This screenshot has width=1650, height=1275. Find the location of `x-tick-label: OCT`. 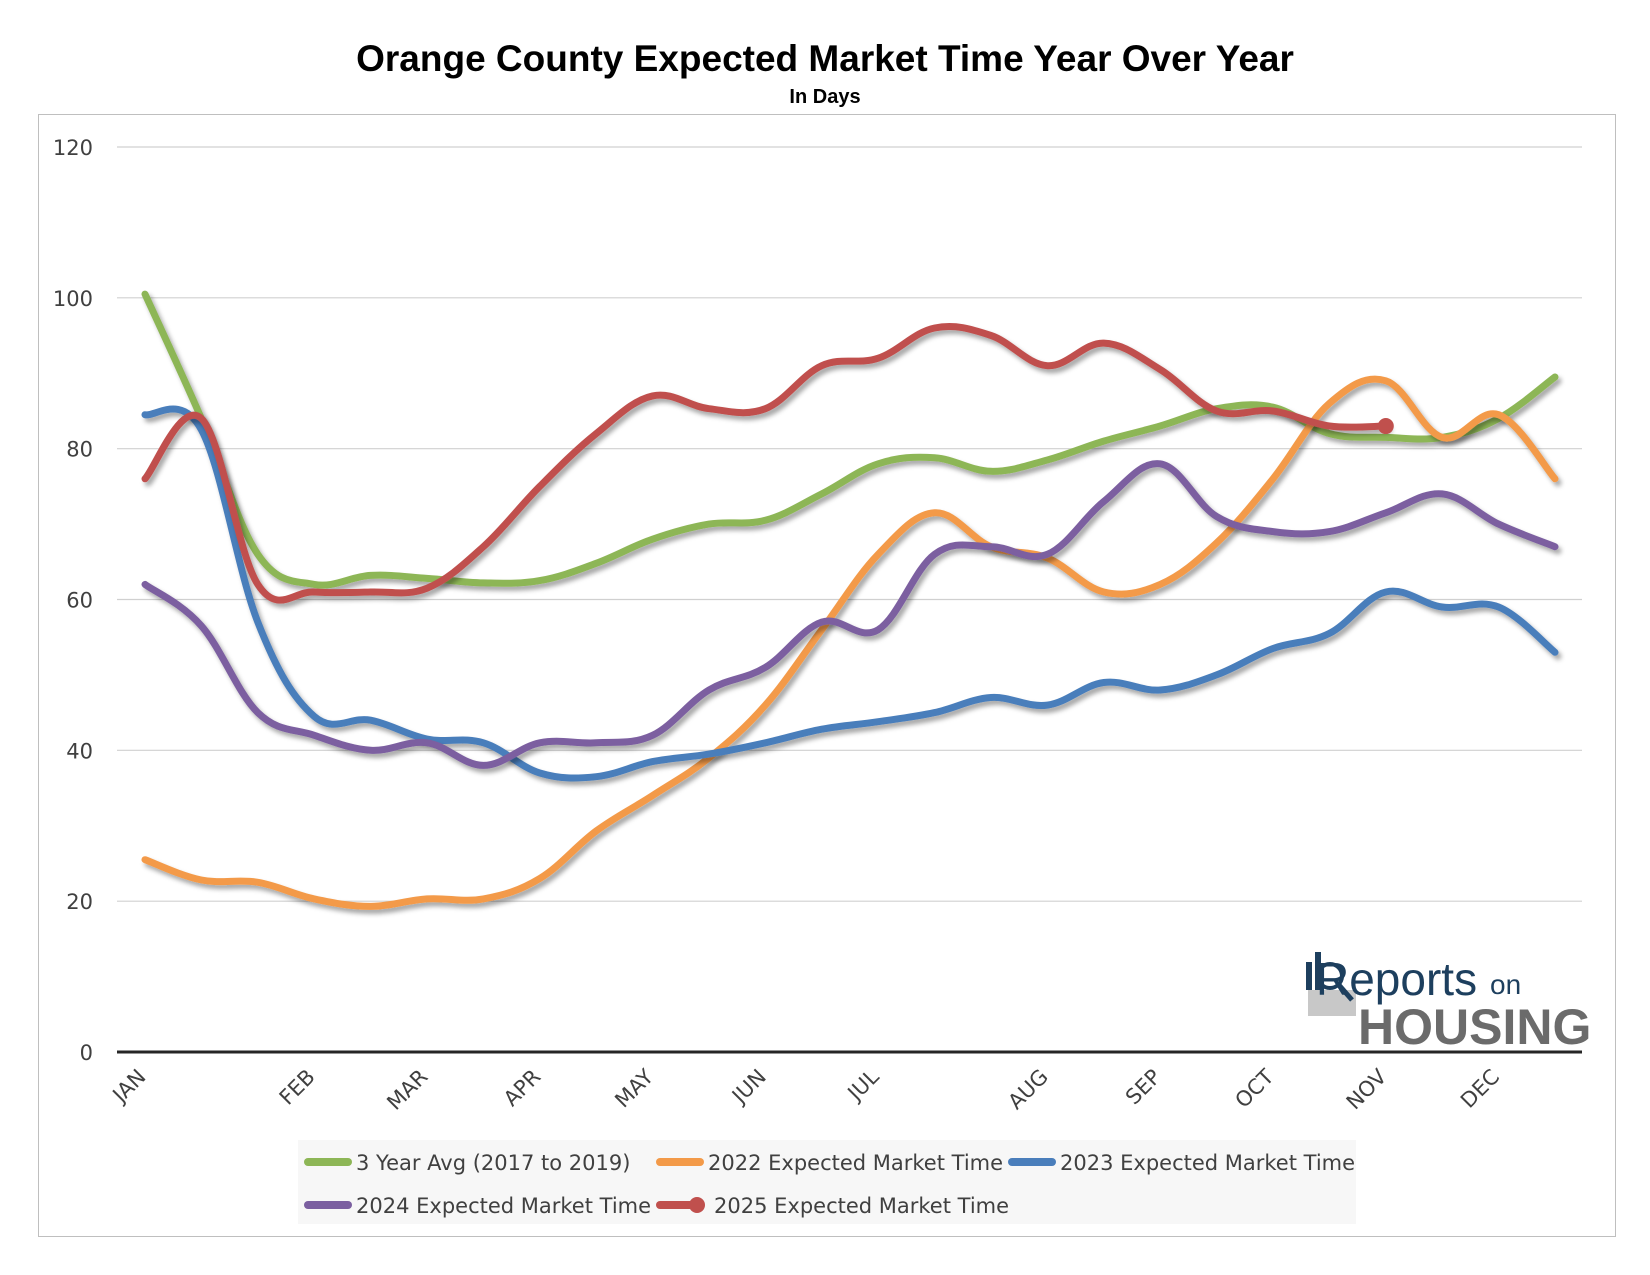

x-tick-label: OCT is located at coordinates (1254, 1088).